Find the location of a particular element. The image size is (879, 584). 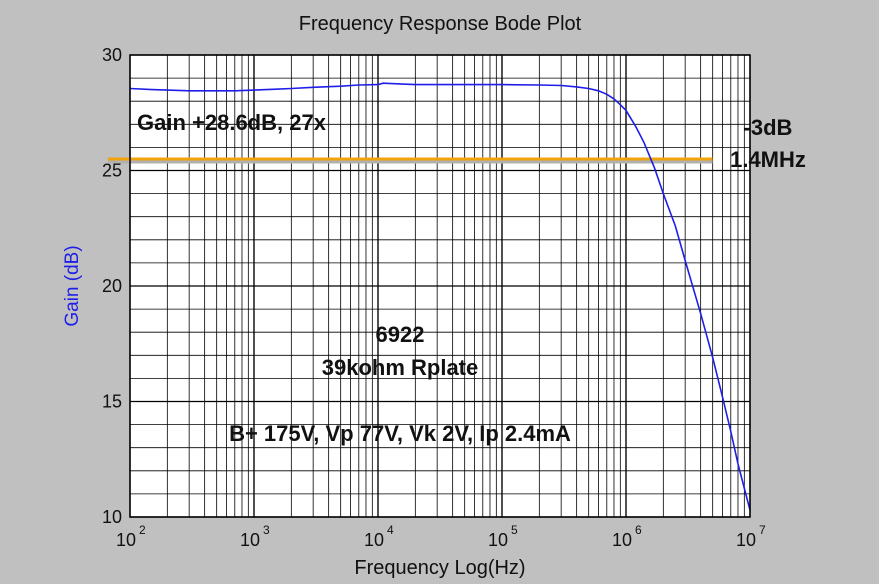

y-tick-label: 20 is located at coordinates (112, 286).